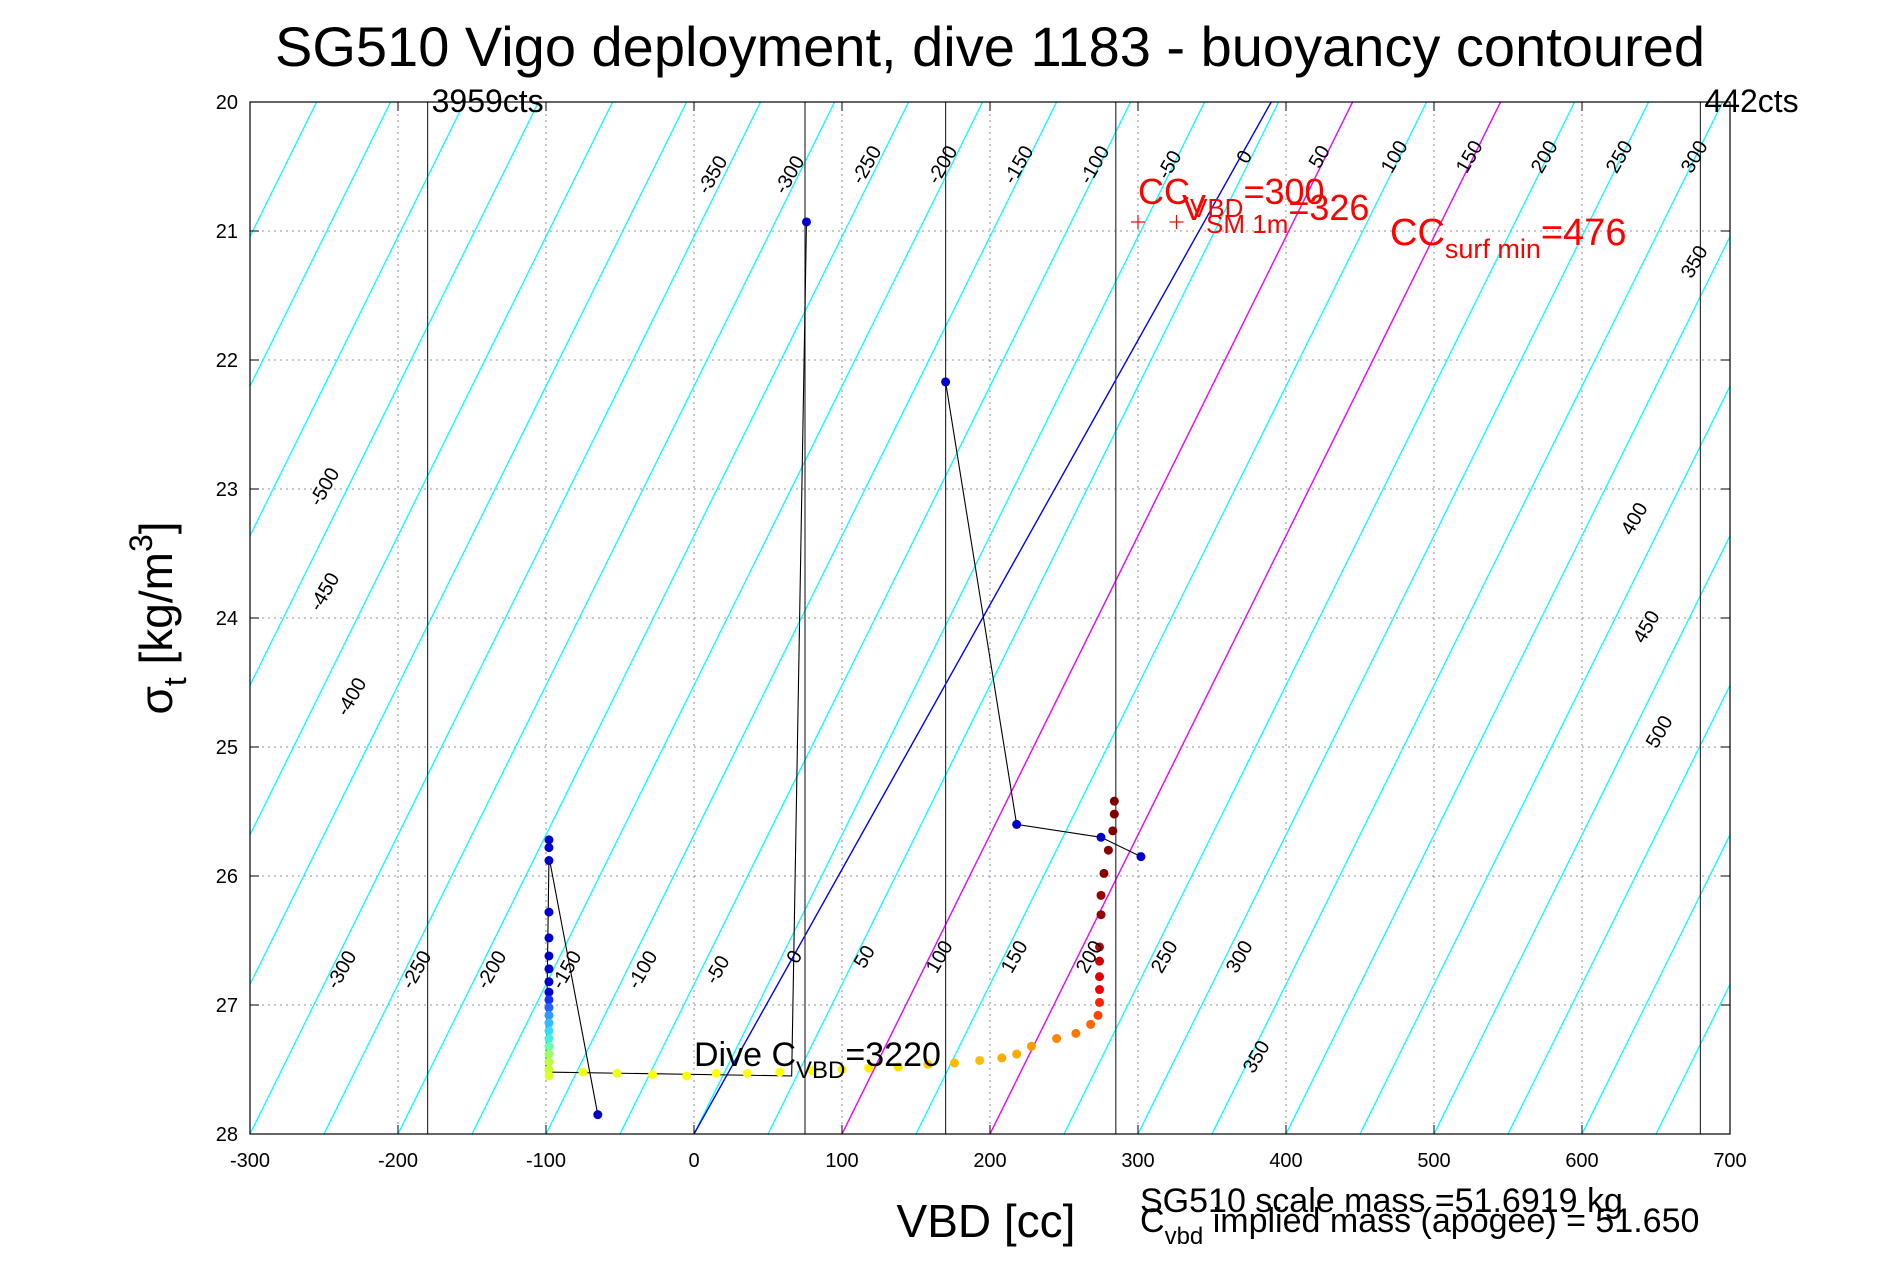 This screenshot has width=1891, height=1262. Describe the element at coordinates (1115, 101) in the screenshot. I see `vertical-line-labels: 3959cts 442cts` at that location.